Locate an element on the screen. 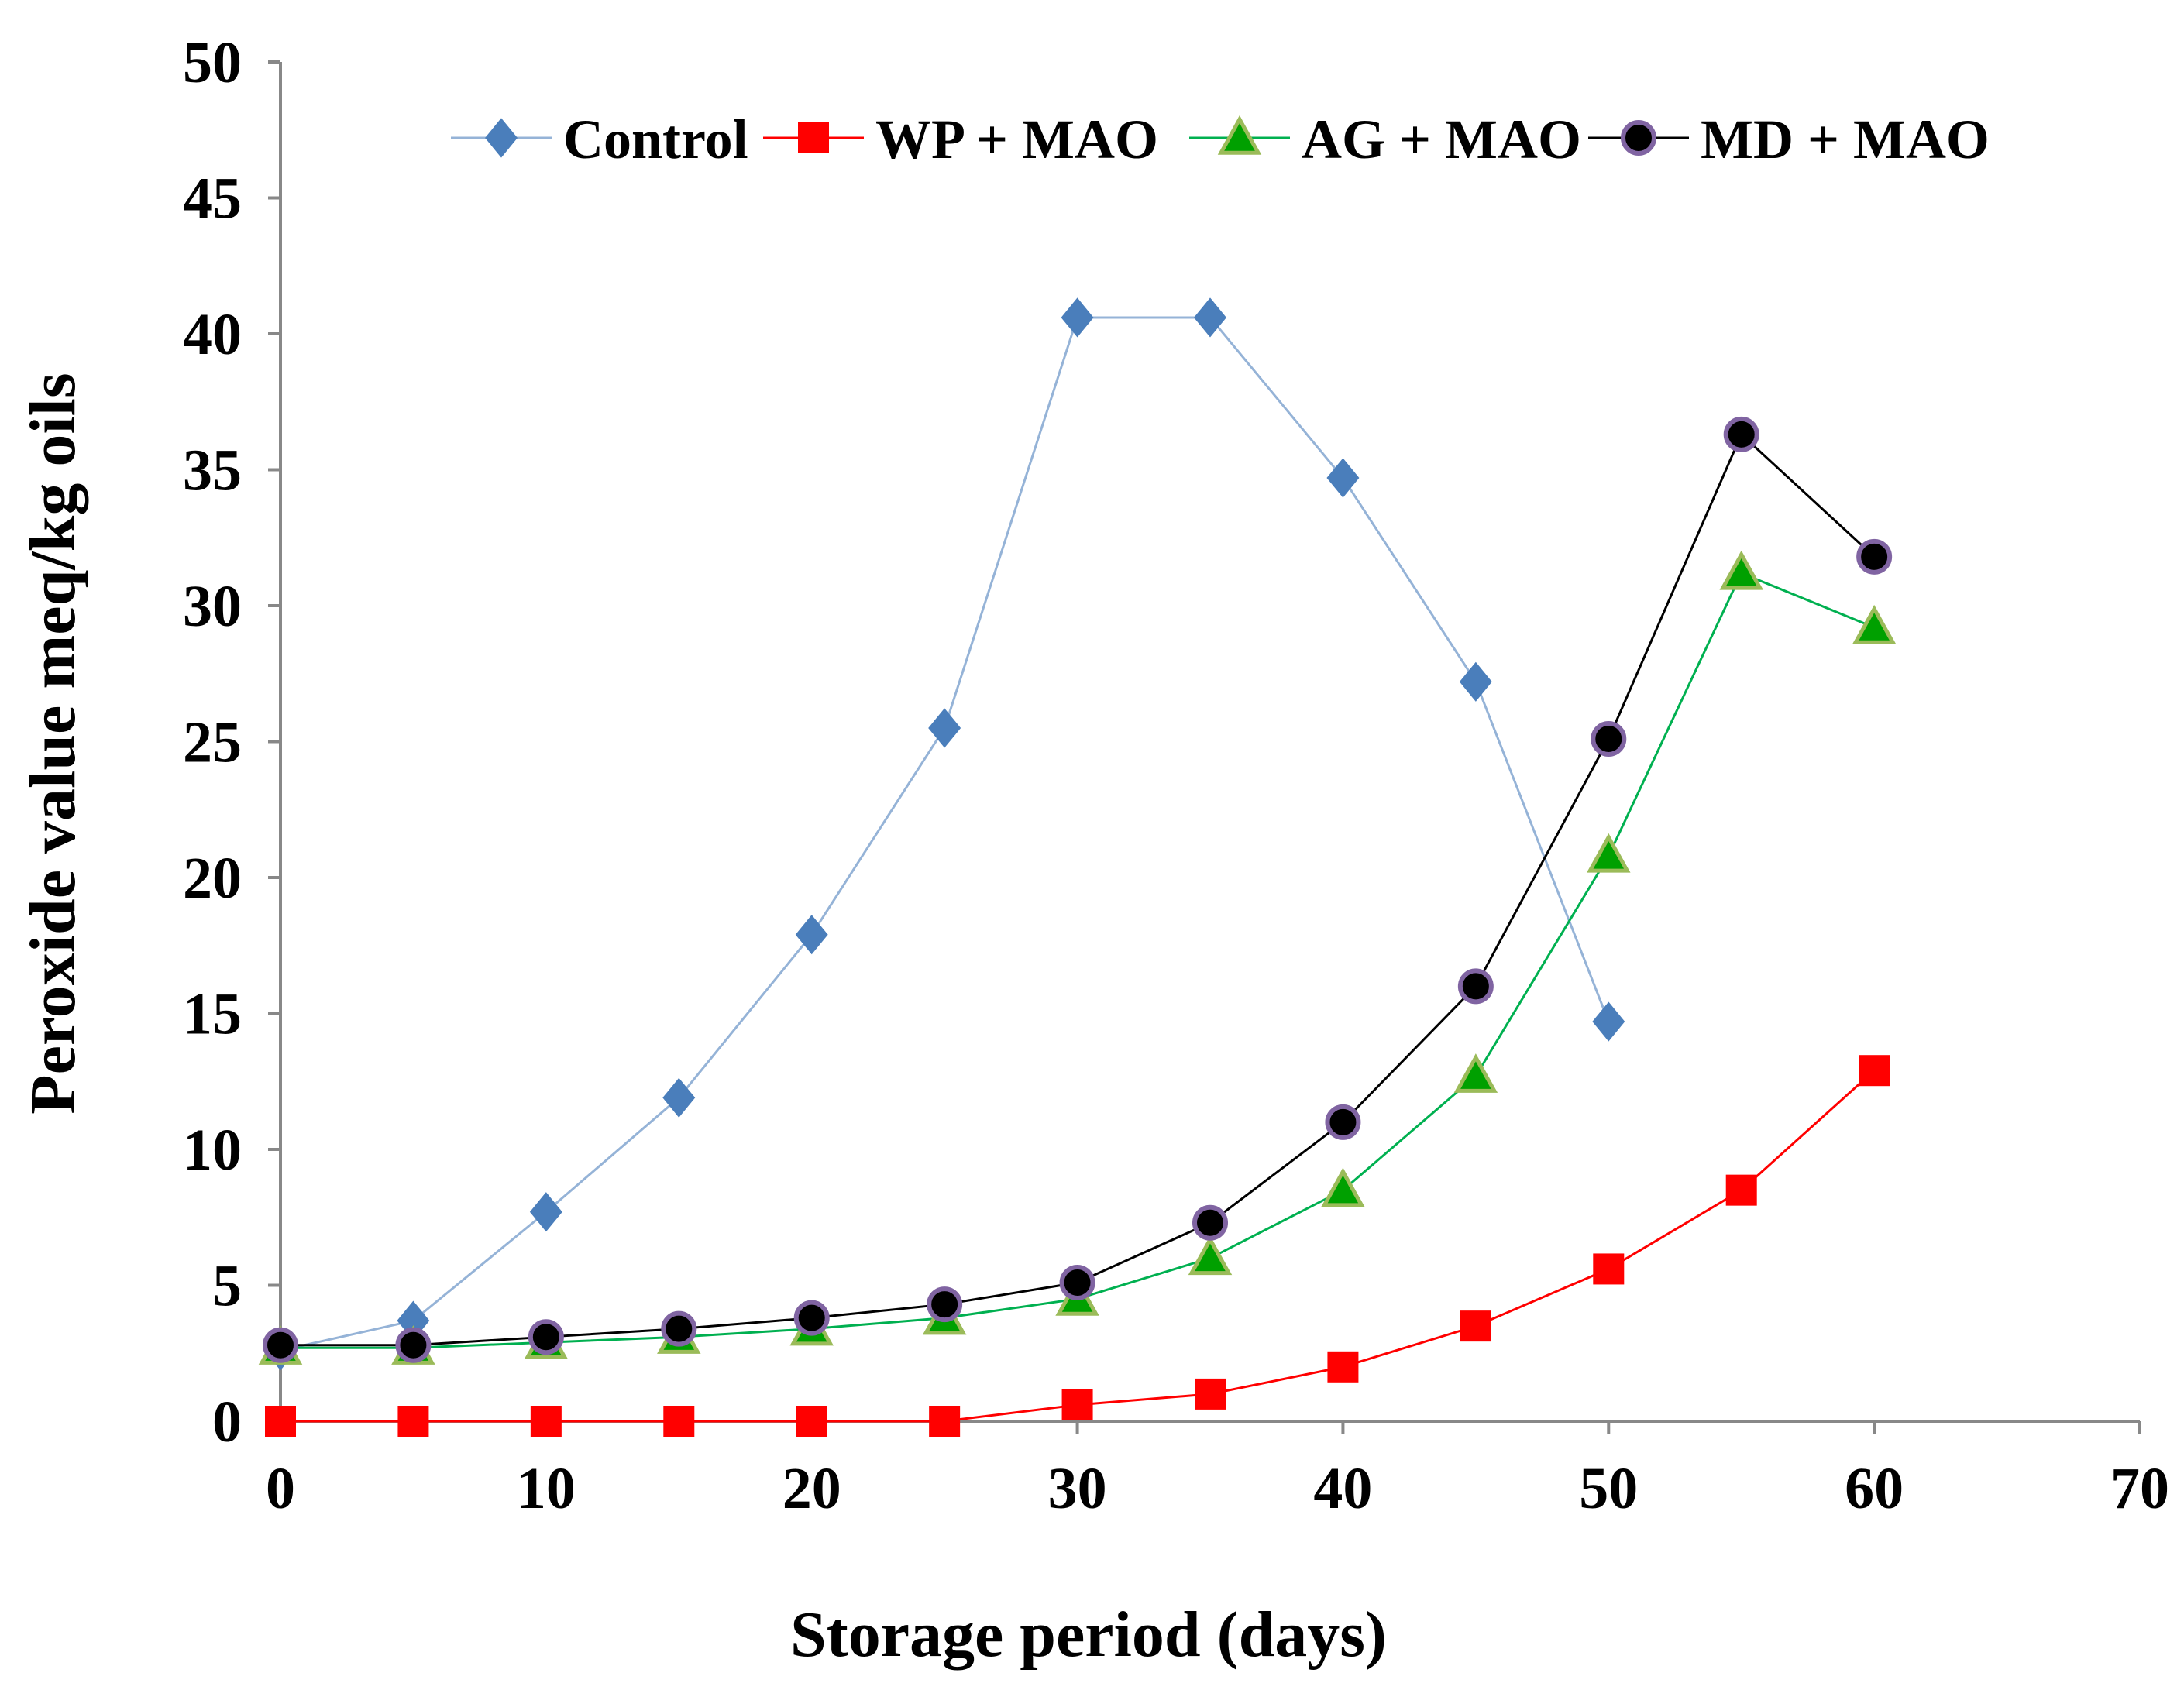 This screenshot has width=2184, height=1690. legend-label: MD + MAO is located at coordinates (1846, 139).